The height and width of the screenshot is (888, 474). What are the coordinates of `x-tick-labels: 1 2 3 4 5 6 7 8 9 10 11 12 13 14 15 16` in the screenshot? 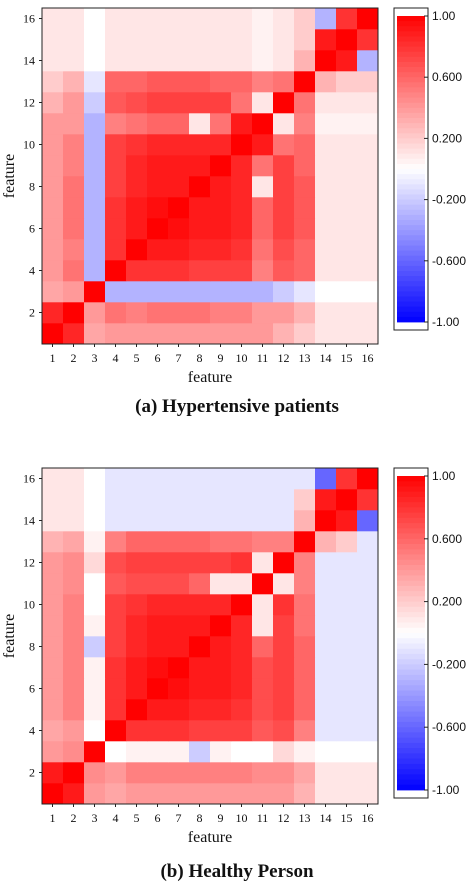 It's located at (212, 814).